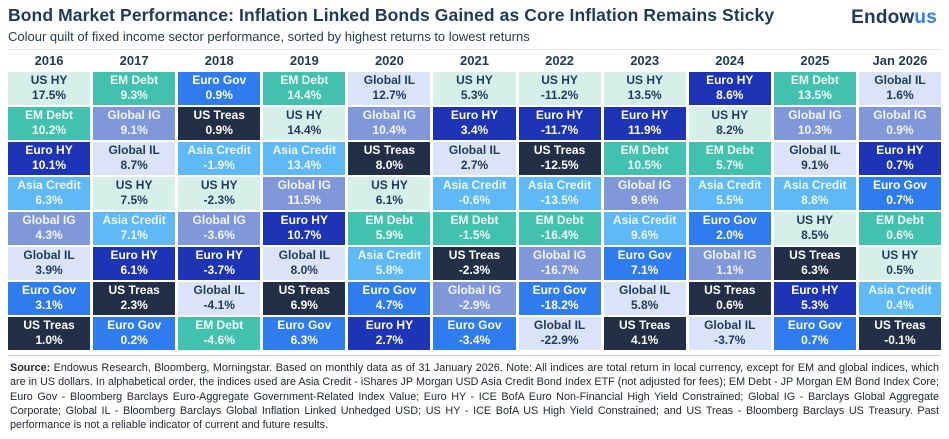 This screenshot has width=949, height=439. I want to click on quilt-cell: US Treas 0.6%, so click(729, 298).